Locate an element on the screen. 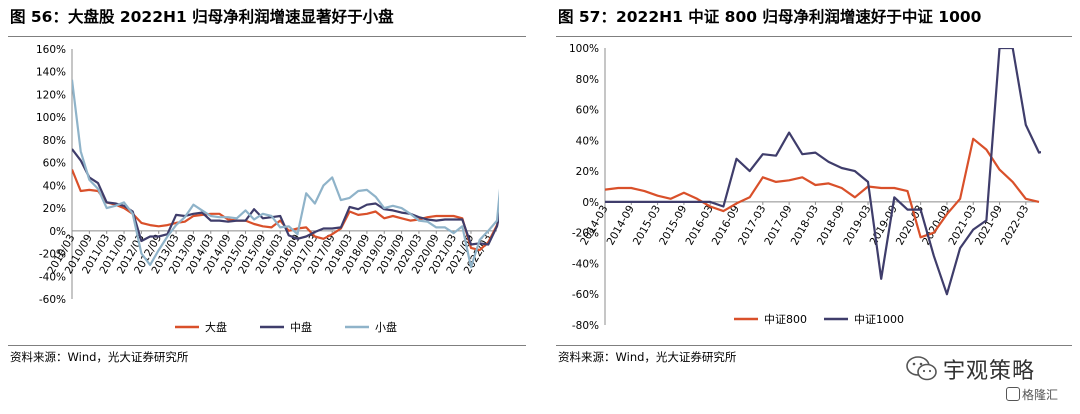  legend-label: 小盘 is located at coordinates (386, 327).